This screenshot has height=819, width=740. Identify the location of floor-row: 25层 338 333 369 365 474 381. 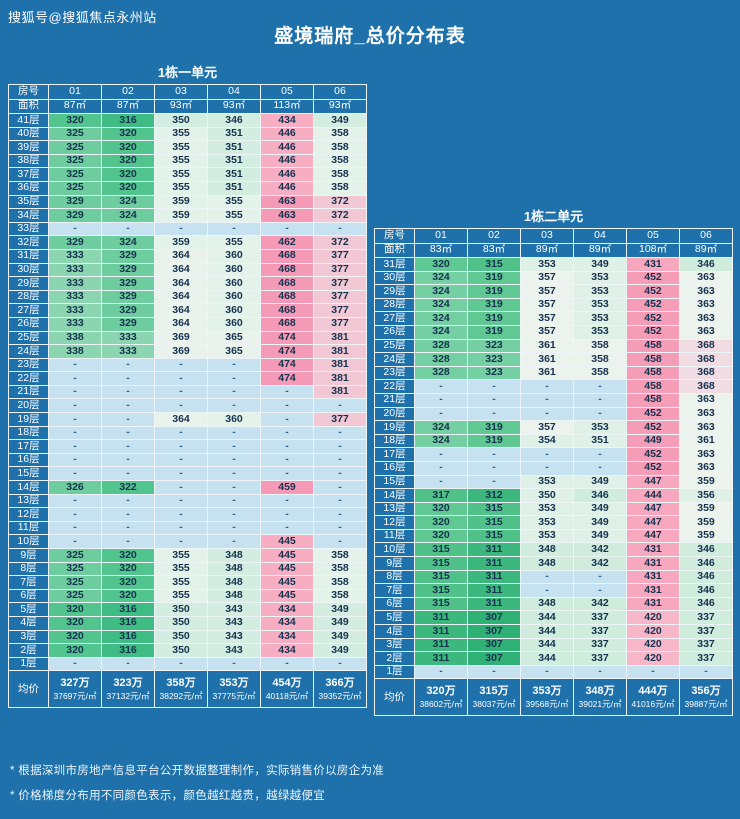
(187, 338).